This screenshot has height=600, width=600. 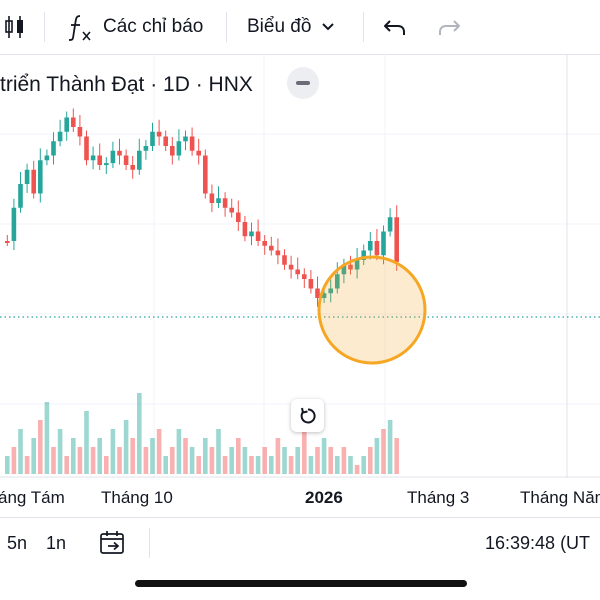 What do you see at coordinates (17, 542) in the screenshot?
I see `range-5n-button: 5n` at bounding box center [17, 542].